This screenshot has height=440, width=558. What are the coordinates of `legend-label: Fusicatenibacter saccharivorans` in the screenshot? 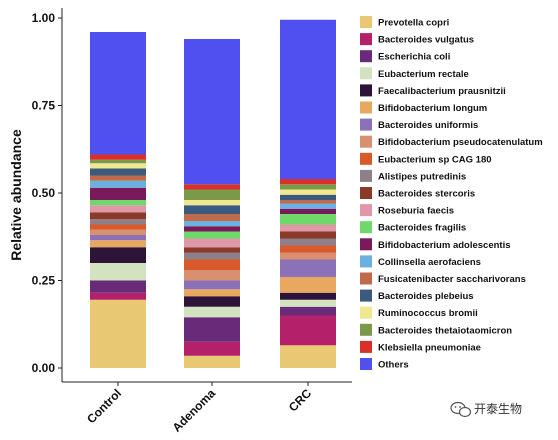 It's located at (452, 279).